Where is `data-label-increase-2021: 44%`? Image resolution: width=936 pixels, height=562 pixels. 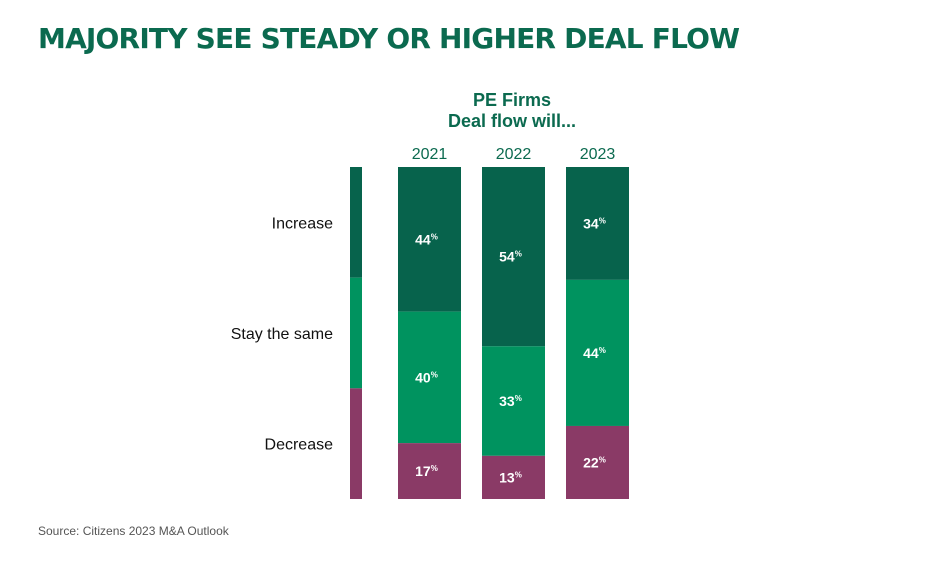
data-label-increase-2021: 44% is located at coordinates (426, 239).